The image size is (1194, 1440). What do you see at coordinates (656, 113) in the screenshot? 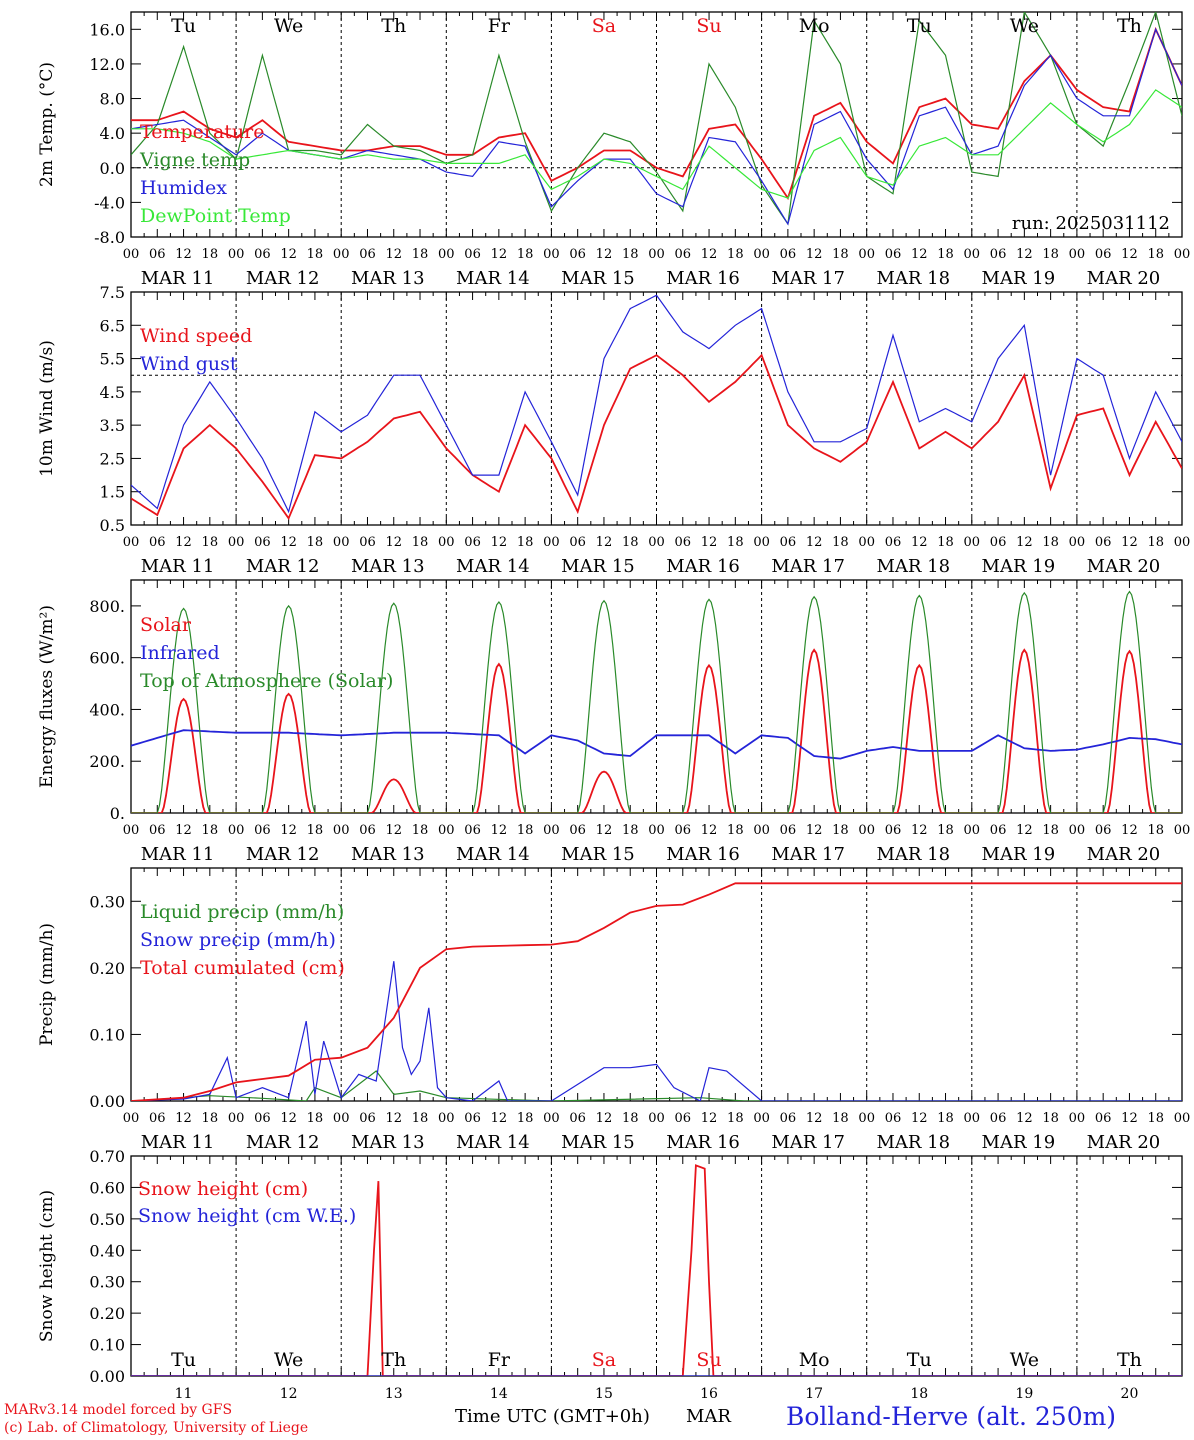
I see `series-line-temperature` at bounding box center [656, 113].